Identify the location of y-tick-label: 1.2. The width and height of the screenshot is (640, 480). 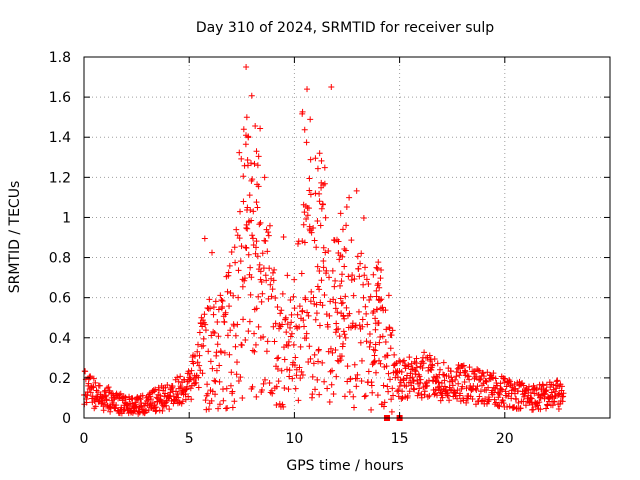
(60, 178).